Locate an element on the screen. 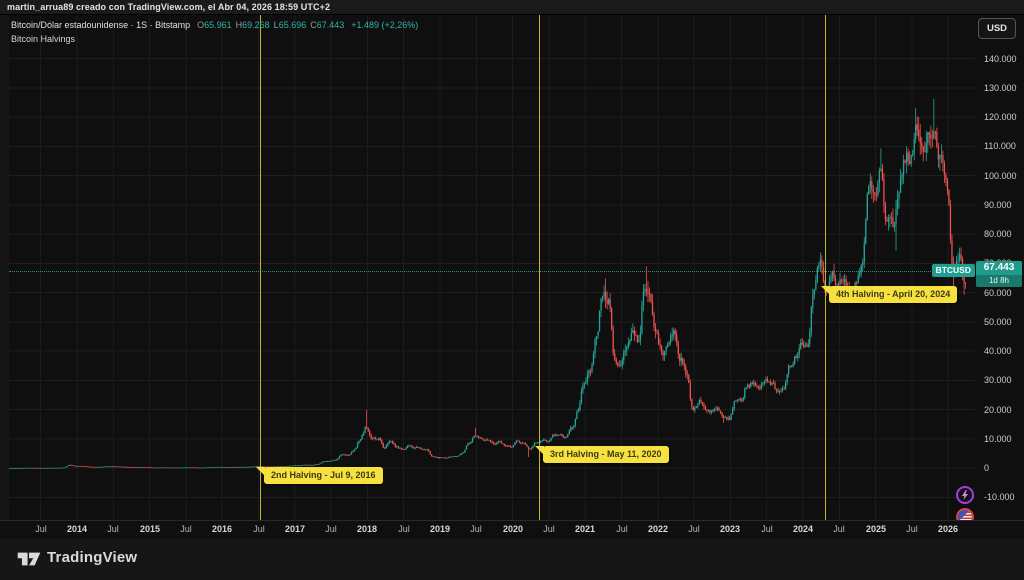 The width and height of the screenshot is (1024, 580). footer-bar: TradingView is located at coordinates (512, 558).